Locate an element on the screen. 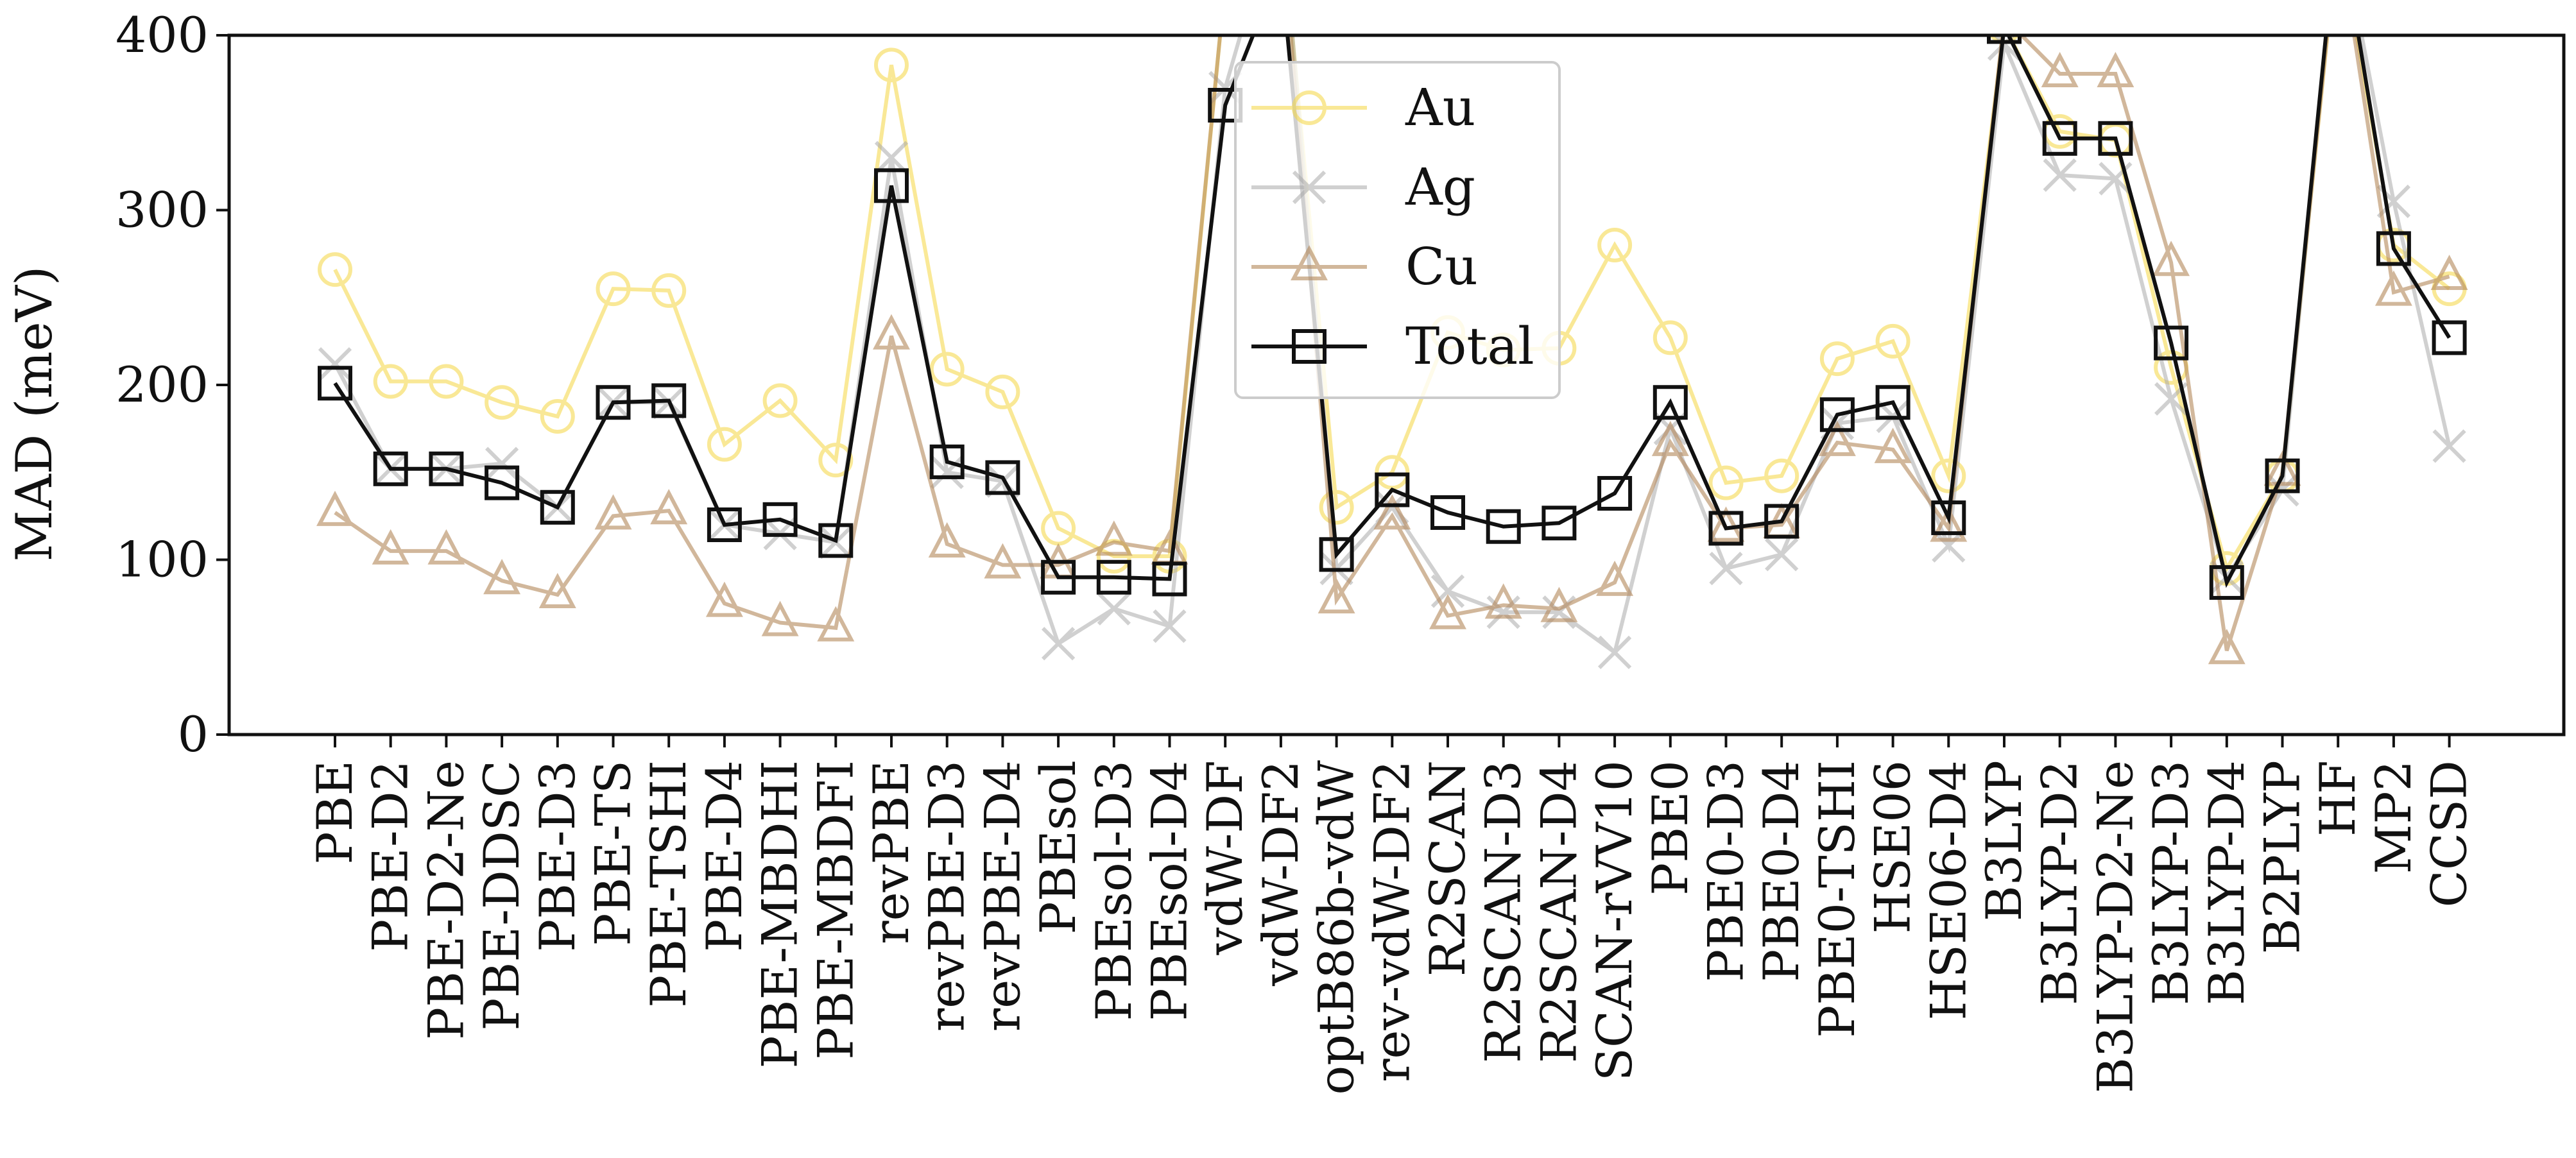 Image resolution: width=2576 pixels, height=1158 pixels. x-tick-label: PBE-D2 is located at coordinates (390, 856).